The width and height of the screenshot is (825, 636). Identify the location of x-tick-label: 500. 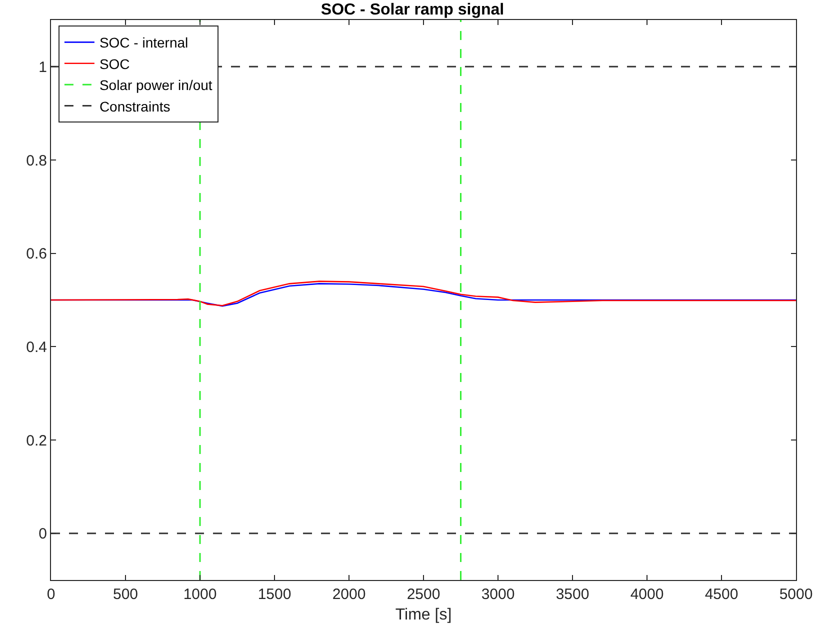
(125, 594).